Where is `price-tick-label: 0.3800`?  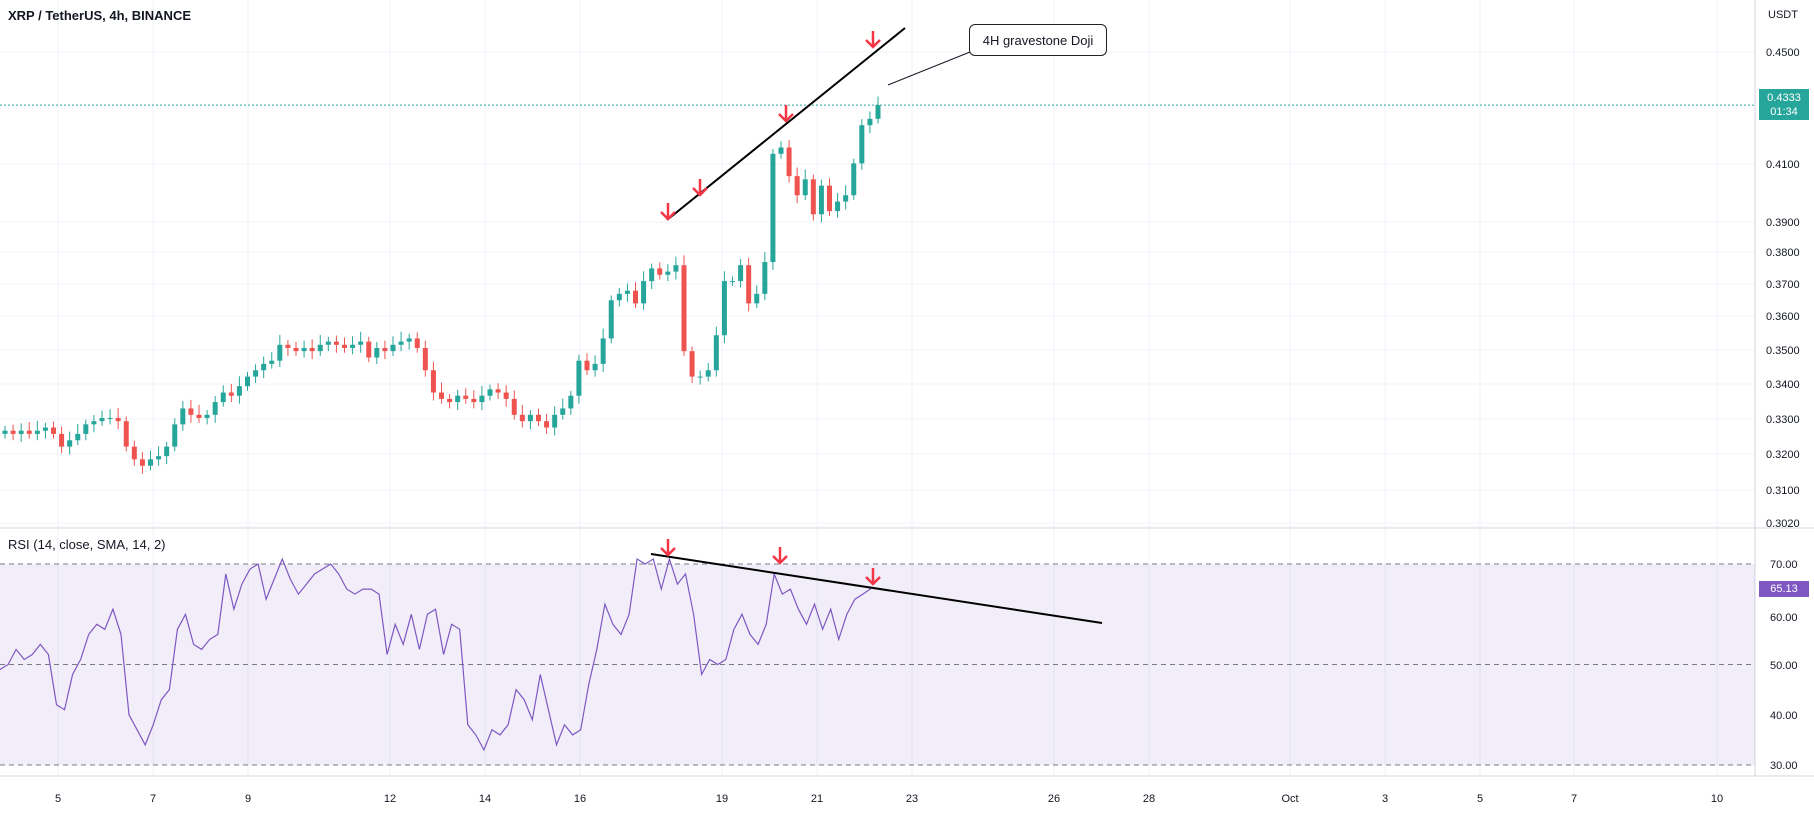 price-tick-label: 0.3800 is located at coordinates (1783, 253).